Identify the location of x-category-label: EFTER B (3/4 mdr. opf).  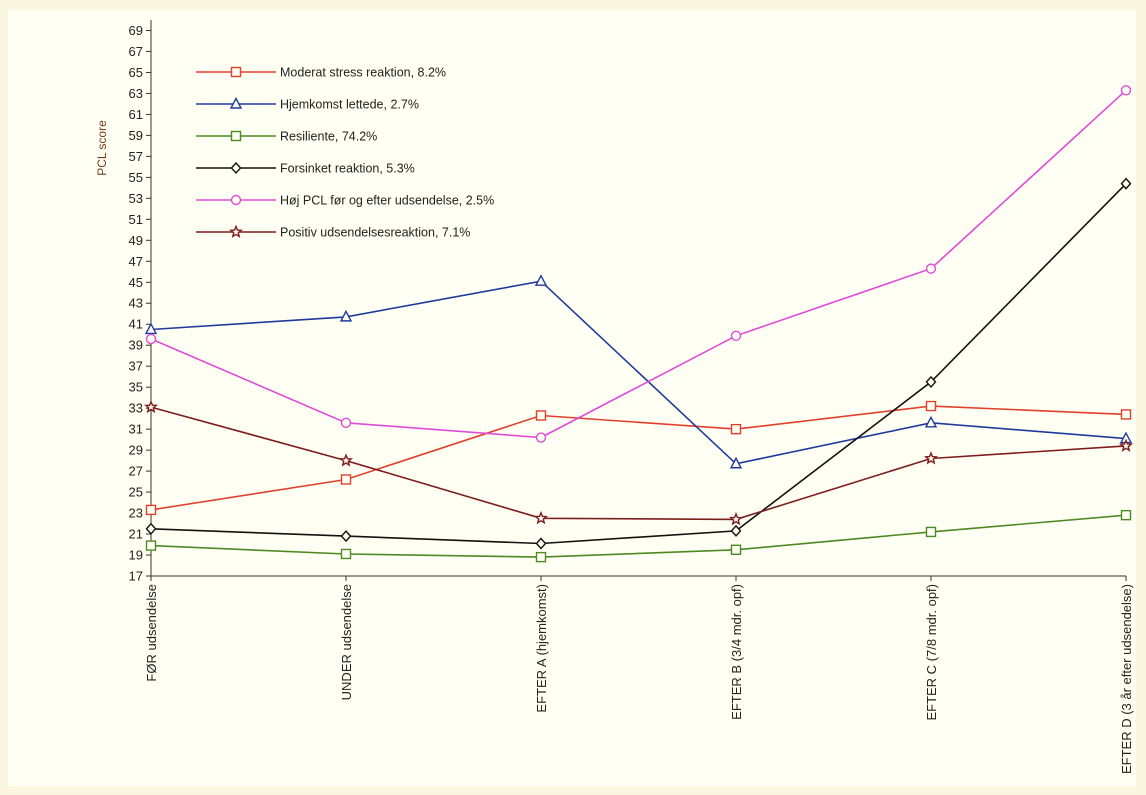
(736, 652).